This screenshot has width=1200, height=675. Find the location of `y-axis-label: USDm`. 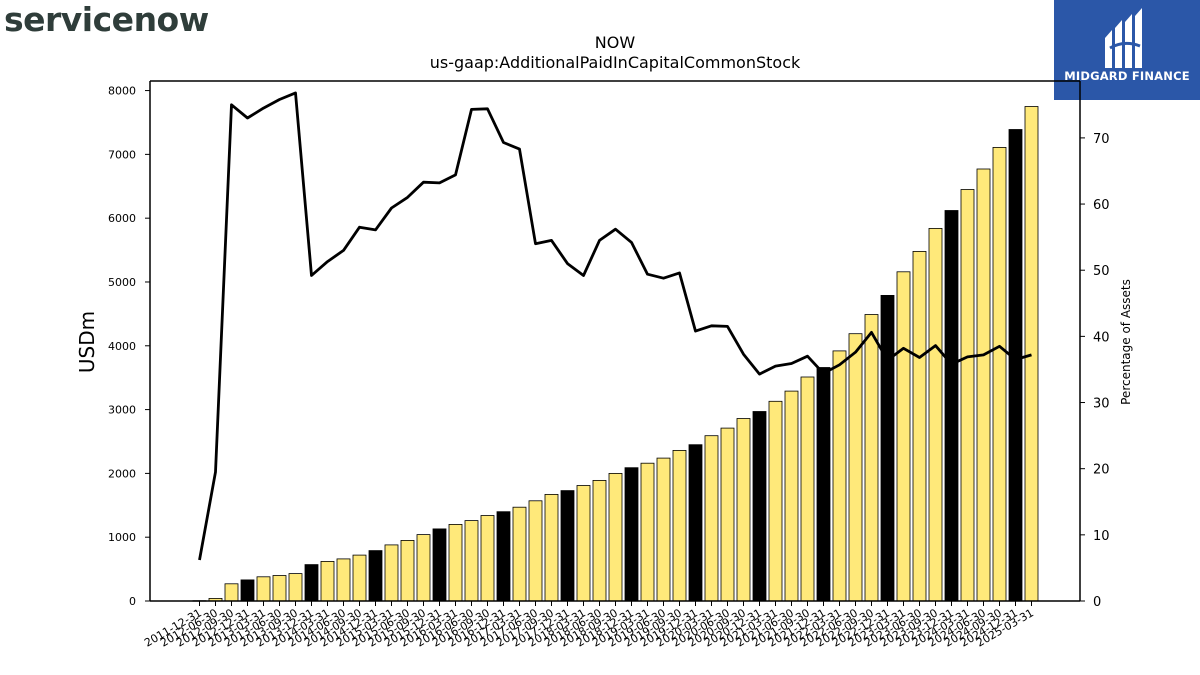

y-axis-label: USDm is located at coordinates (87, 342).